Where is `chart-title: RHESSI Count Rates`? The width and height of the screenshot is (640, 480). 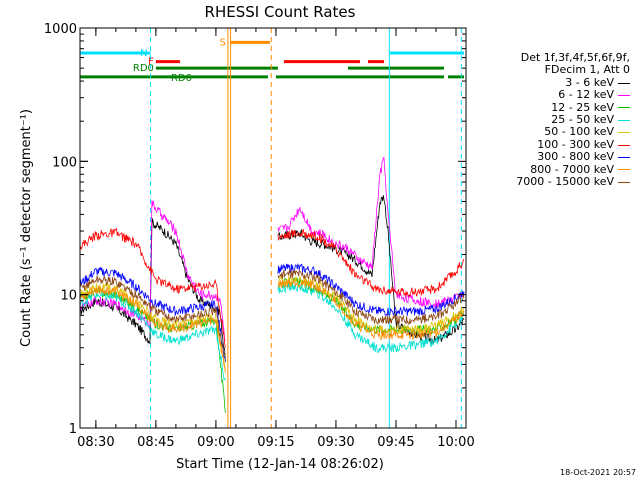
chart-title: RHESSI Count Rates is located at coordinates (280, 12).